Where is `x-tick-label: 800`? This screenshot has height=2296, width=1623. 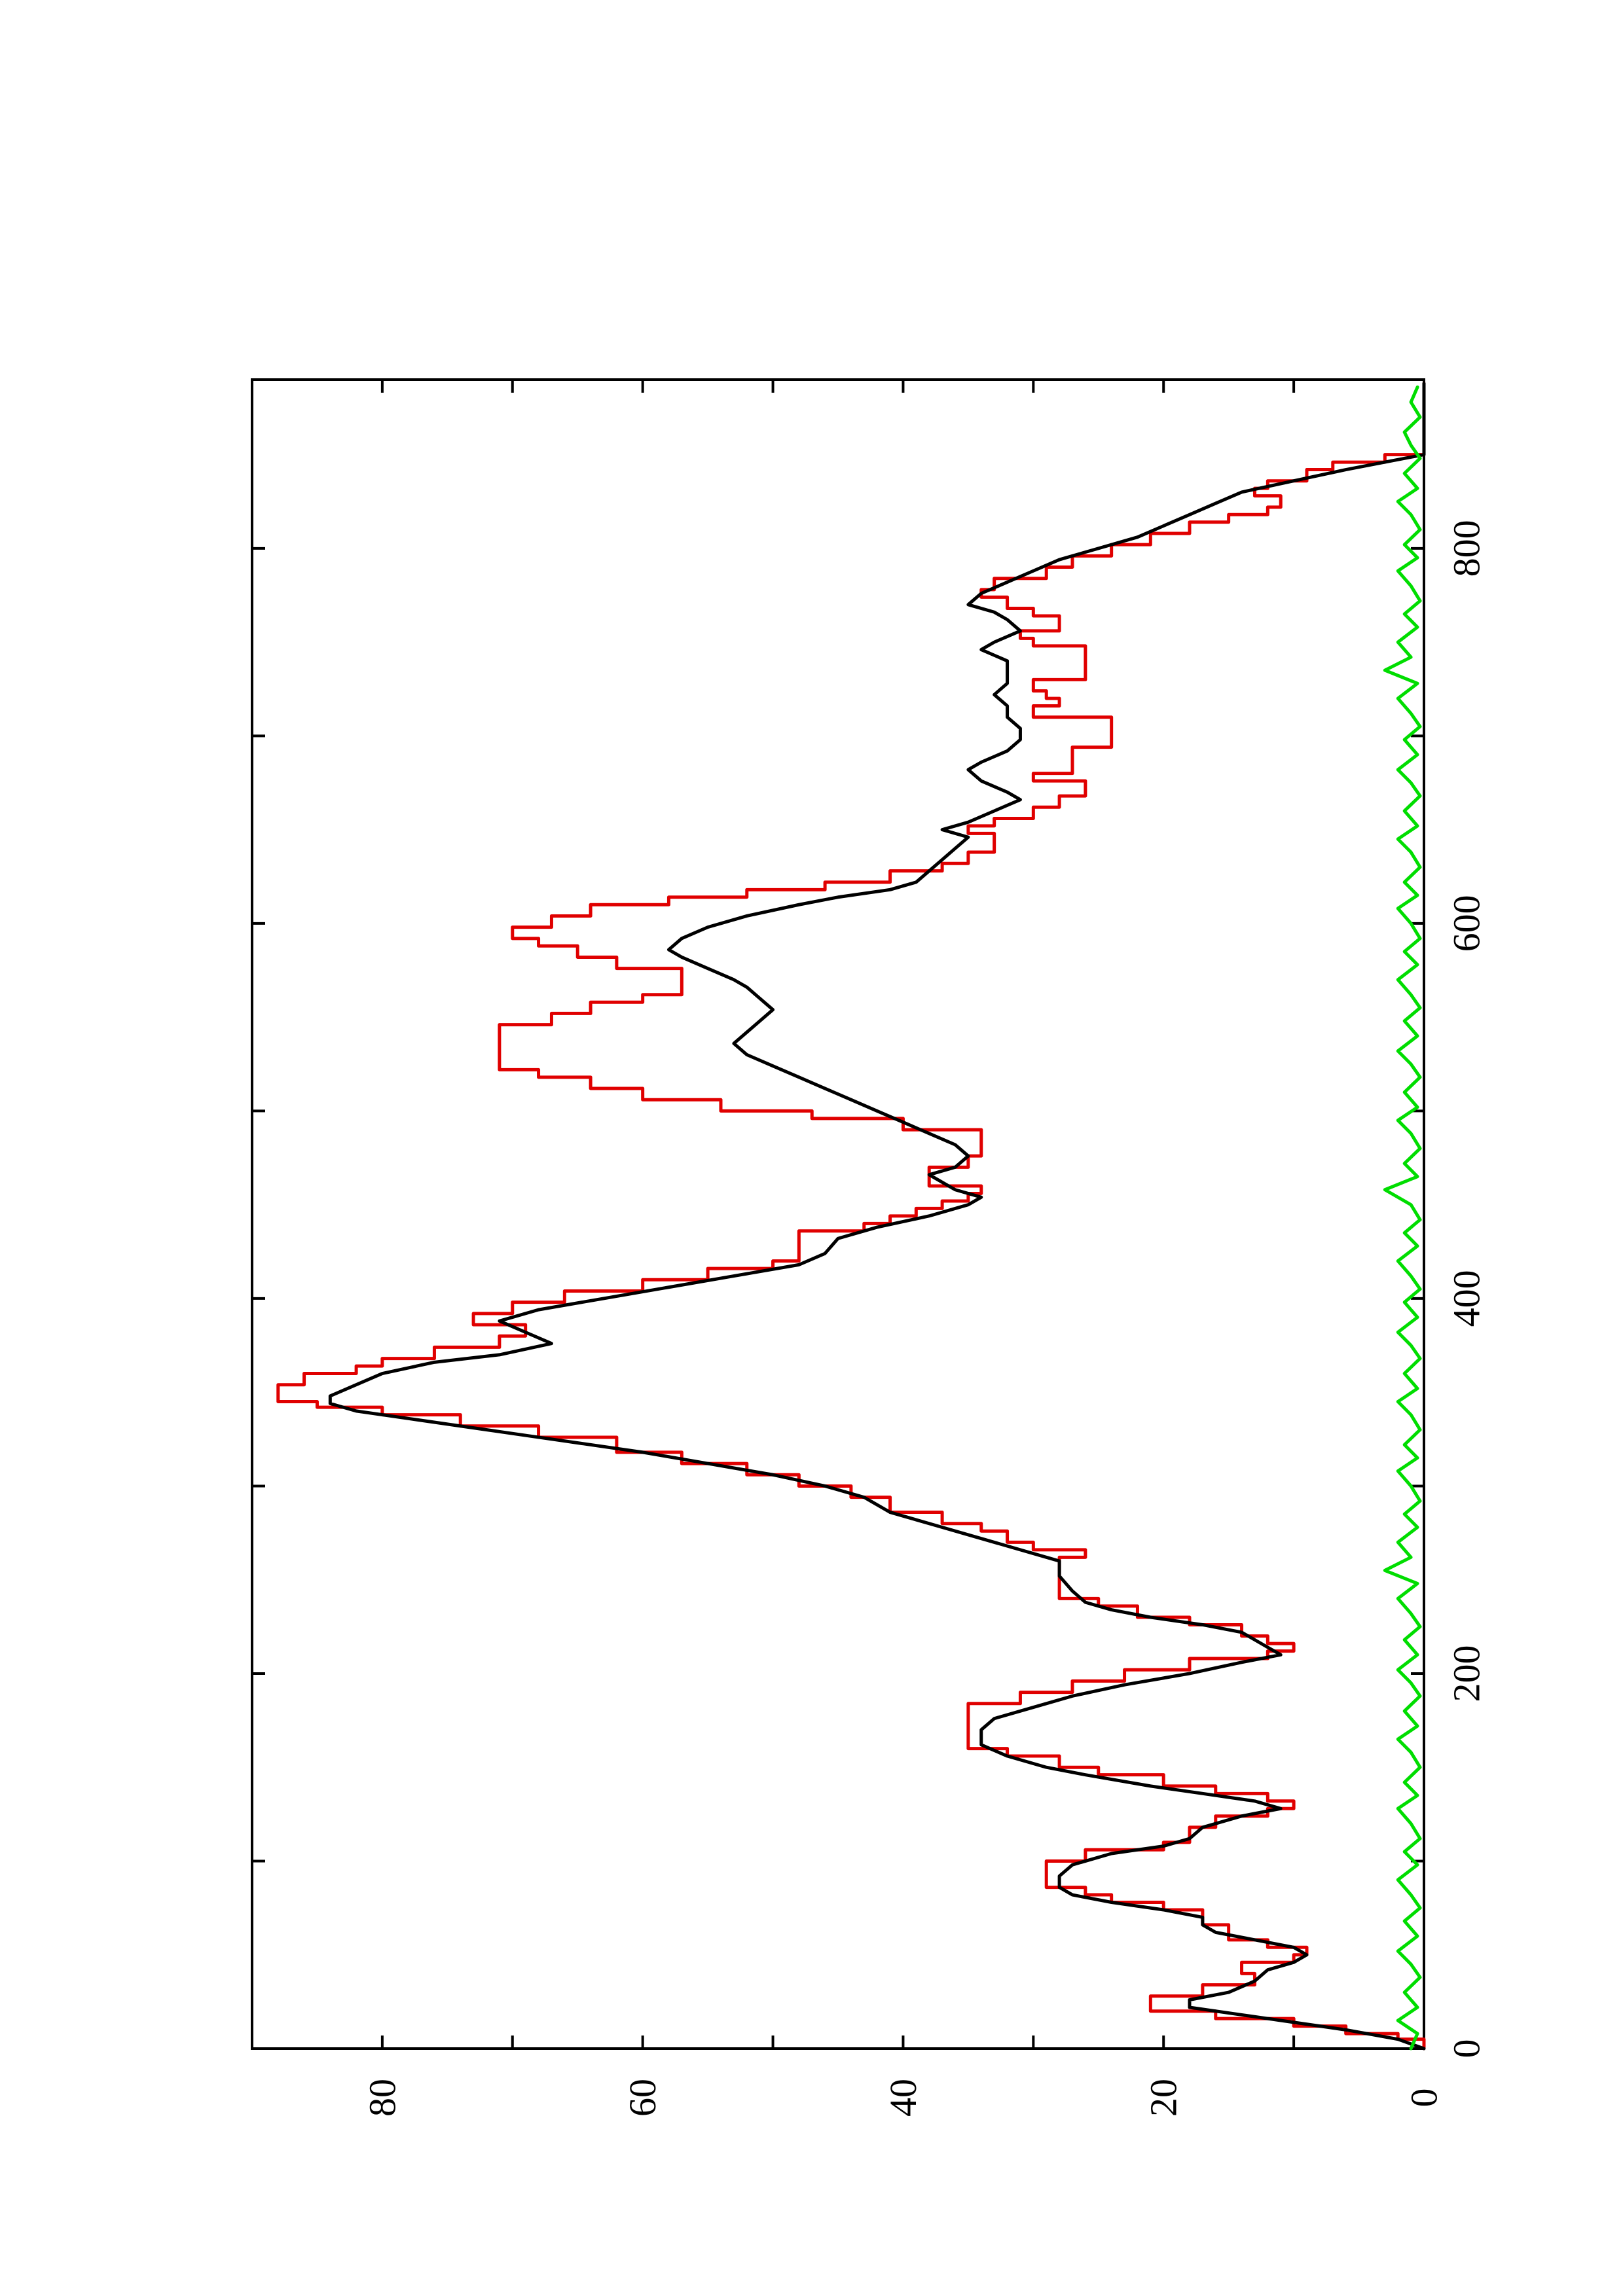 x-tick-label: 800 is located at coordinates (1467, 548).